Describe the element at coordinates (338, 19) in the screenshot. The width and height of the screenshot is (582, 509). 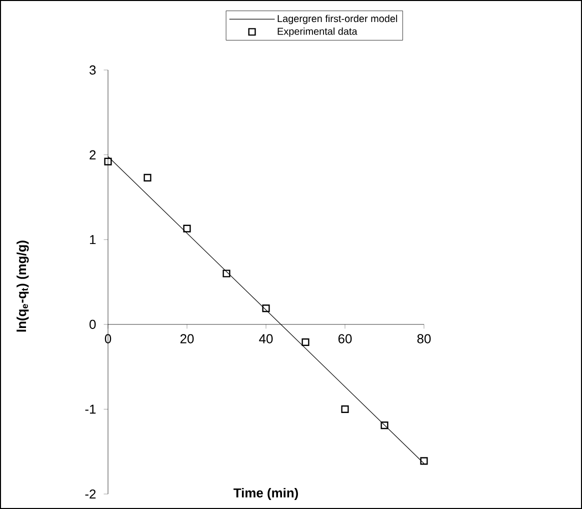
I see `legend-label: Lagergren first-order model` at that location.